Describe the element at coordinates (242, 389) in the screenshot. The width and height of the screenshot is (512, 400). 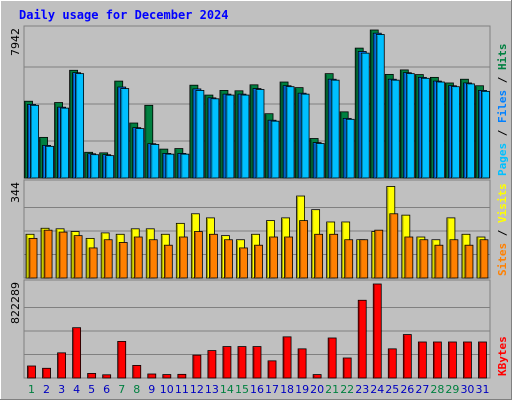
I see `day-label-15: 15` at that location.